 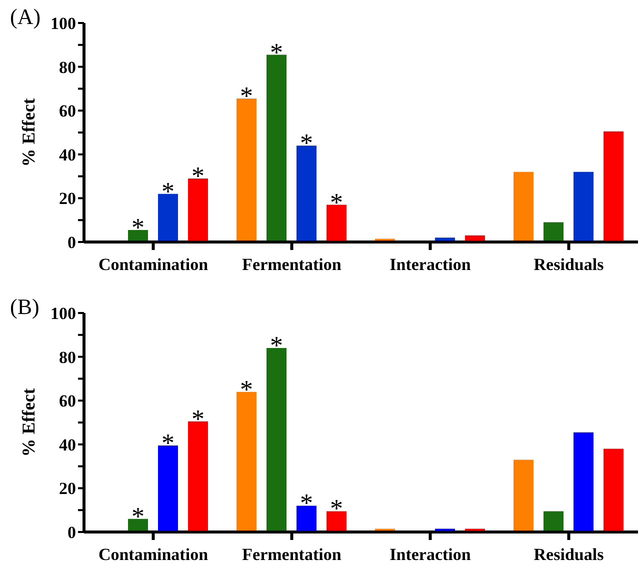 What do you see at coordinates (25, 307) in the screenshot?
I see `chart-title: (B)` at bounding box center [25, 307].